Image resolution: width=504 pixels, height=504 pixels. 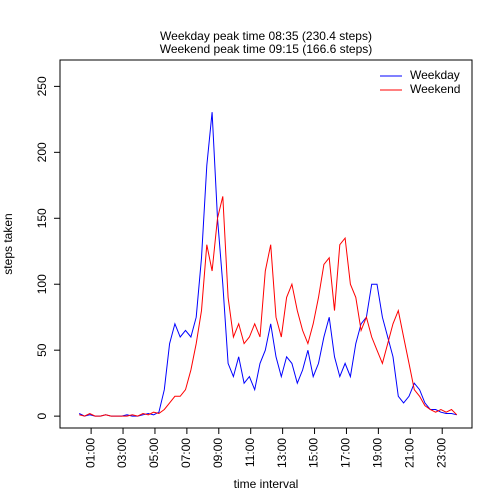 What do you see at coordinates (122, 453) in the screenshot?
I see `x-tick-label: 03:00` at bounding box center [122, 453].